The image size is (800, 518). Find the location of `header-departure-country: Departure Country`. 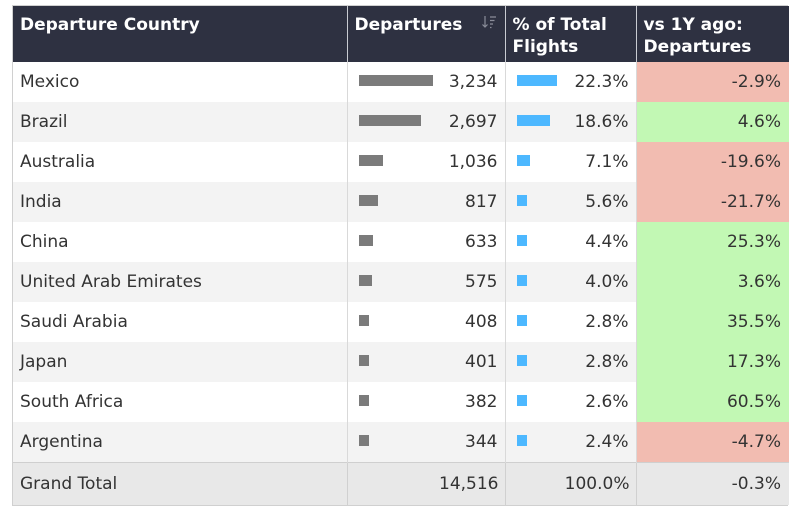

header-departure-country: Departure Country is located at coordinates (180, 34).